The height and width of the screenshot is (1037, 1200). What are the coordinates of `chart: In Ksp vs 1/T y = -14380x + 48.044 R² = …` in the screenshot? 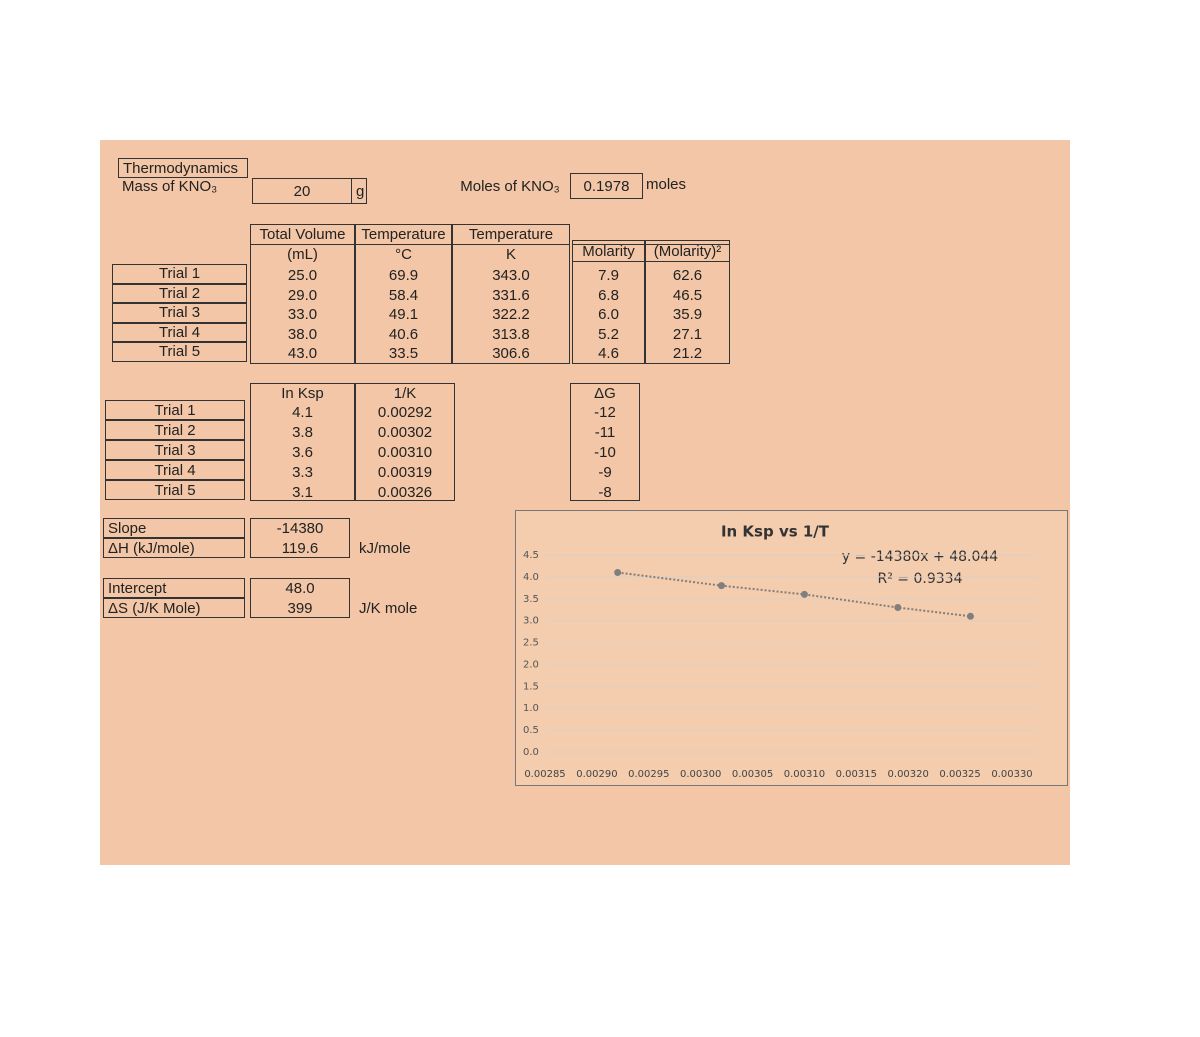 It's located at (791, 648).